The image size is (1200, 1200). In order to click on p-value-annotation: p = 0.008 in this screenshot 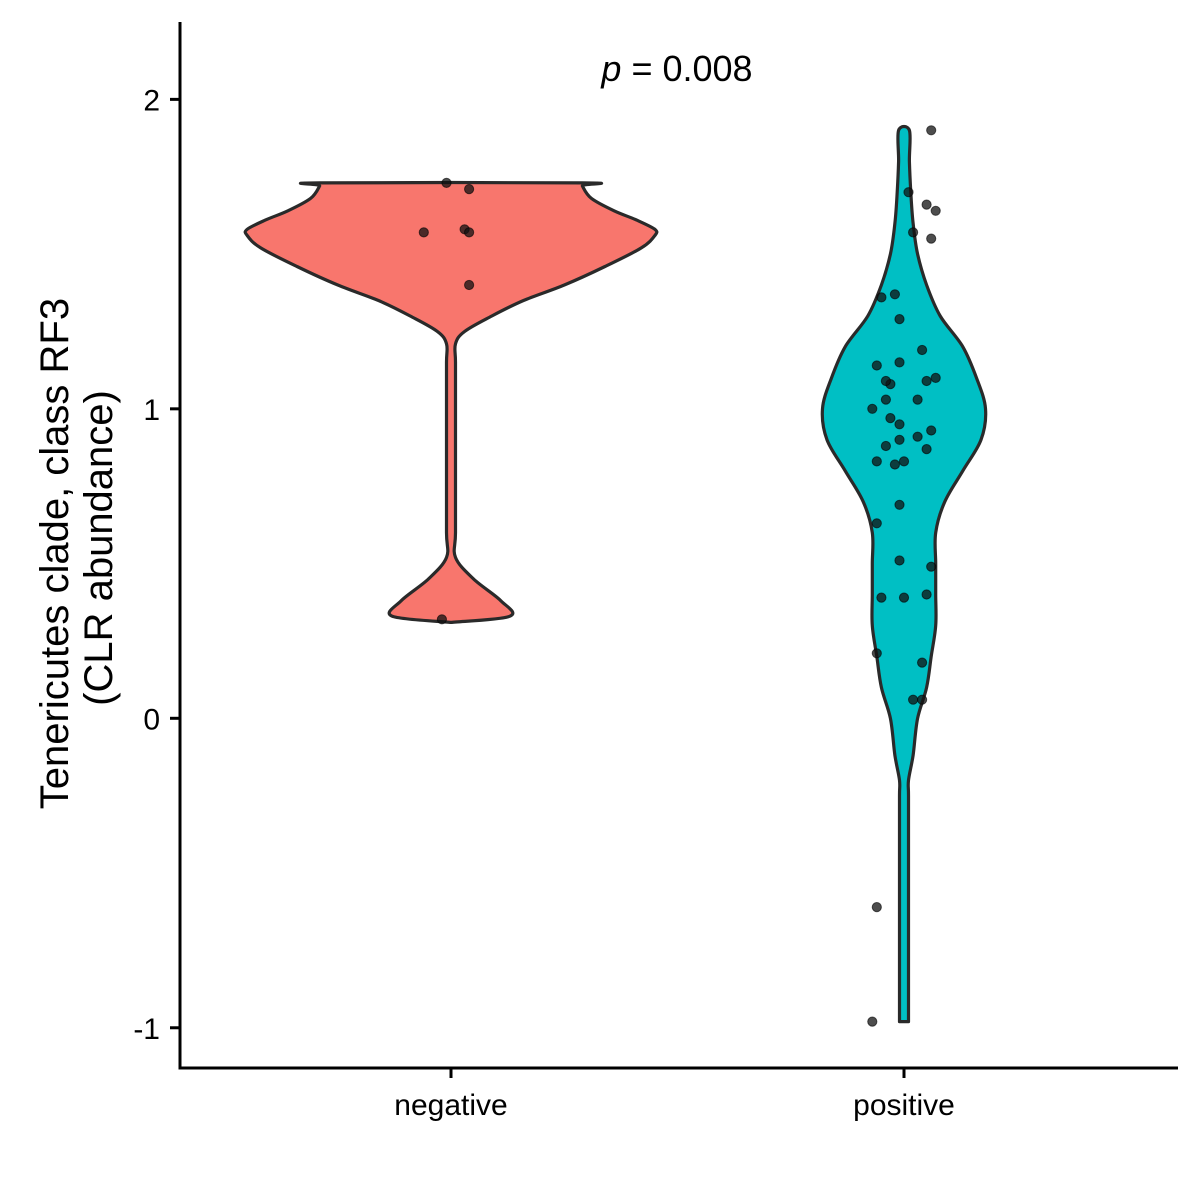, I will do `click(676, 68)`.